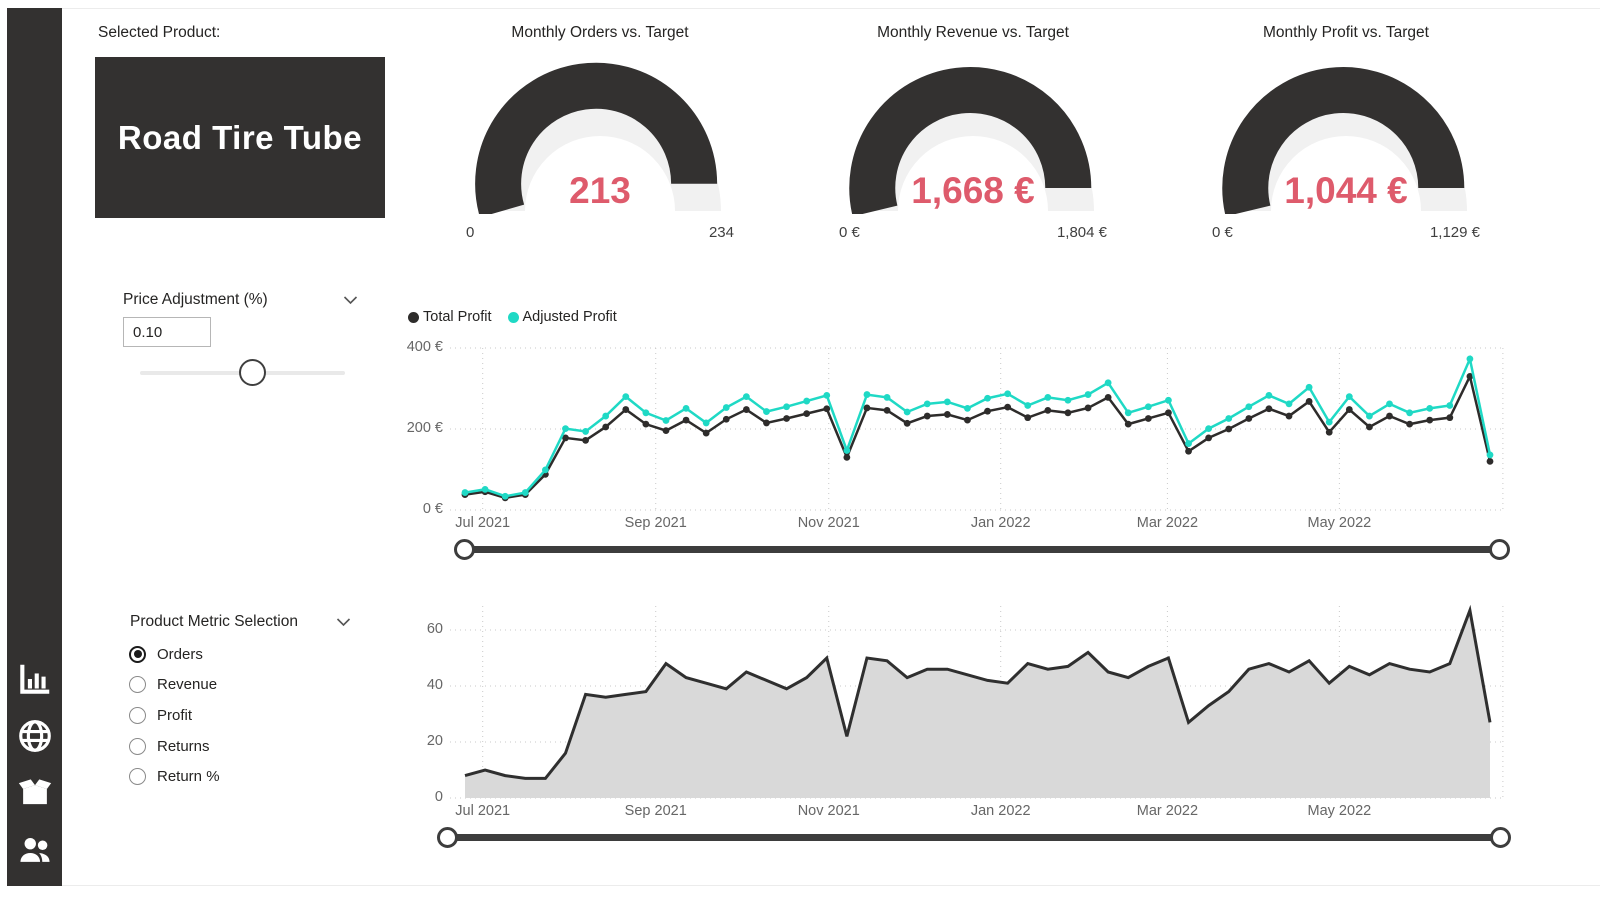 This screenshot has width=1600, height=912. I want to click on y-tick-label: 0 €, so click(432, 509).